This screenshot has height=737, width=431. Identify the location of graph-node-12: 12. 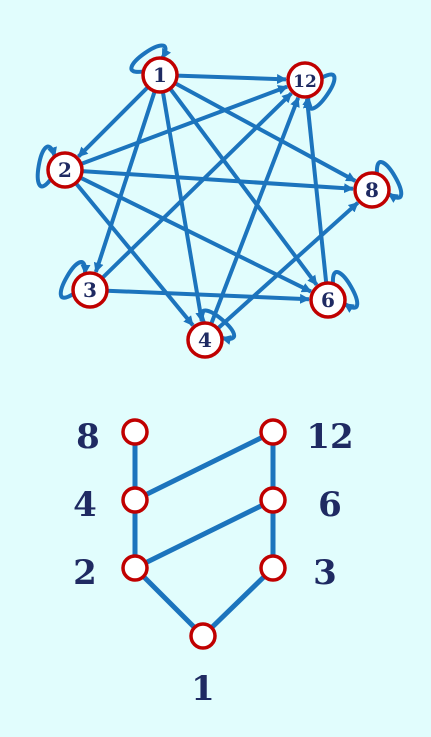
(305, 80).